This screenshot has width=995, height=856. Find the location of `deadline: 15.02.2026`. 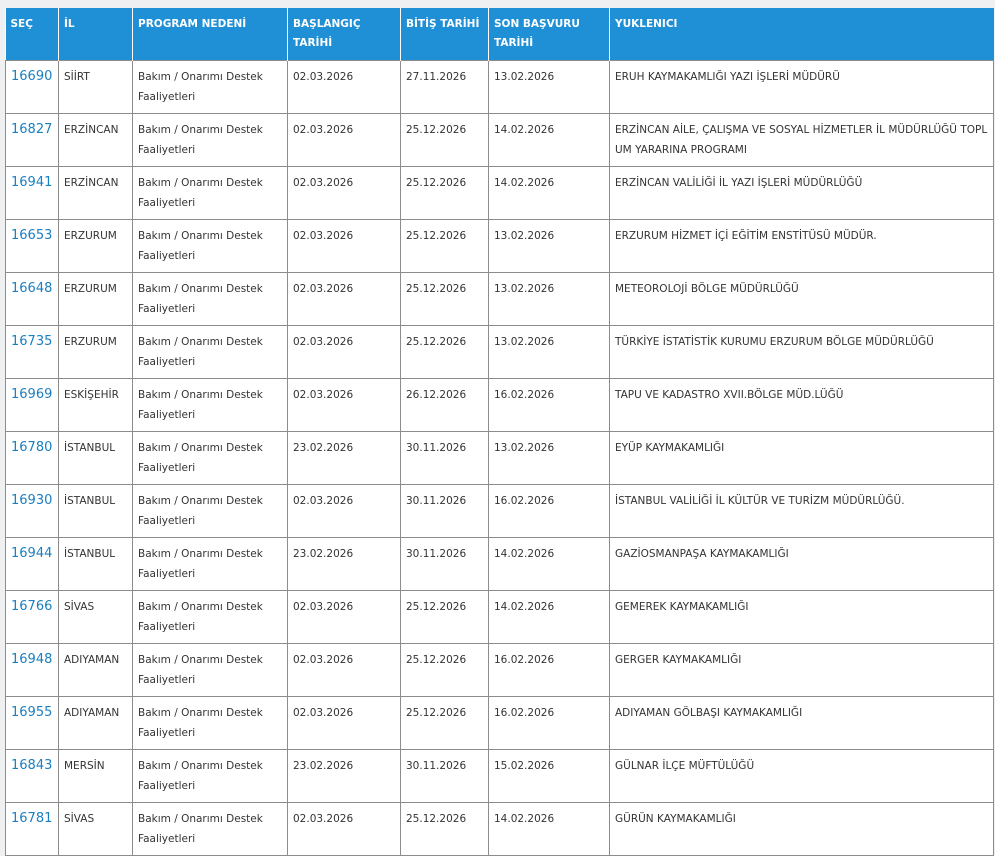

deadline: 15.02.2026 is located at coordinates (549, 776).